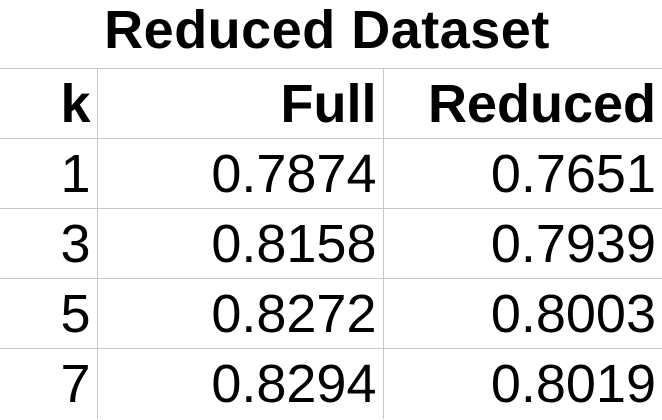  What do you see at coordinates (522, 103) in the screenshot?
I see `header-cell-reduced: Reduced` at bounding box center [522, 103].